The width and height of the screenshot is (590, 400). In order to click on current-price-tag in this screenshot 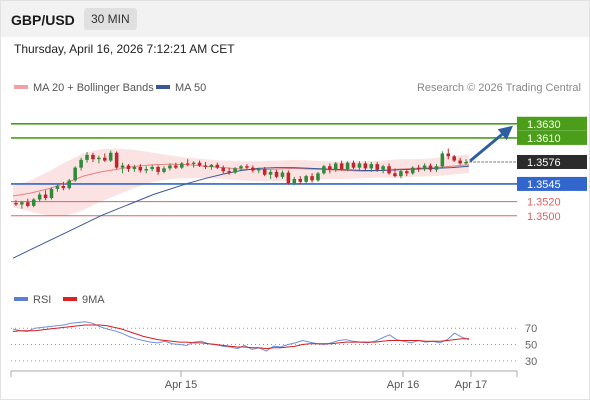, I will do `click(552, 161)`.